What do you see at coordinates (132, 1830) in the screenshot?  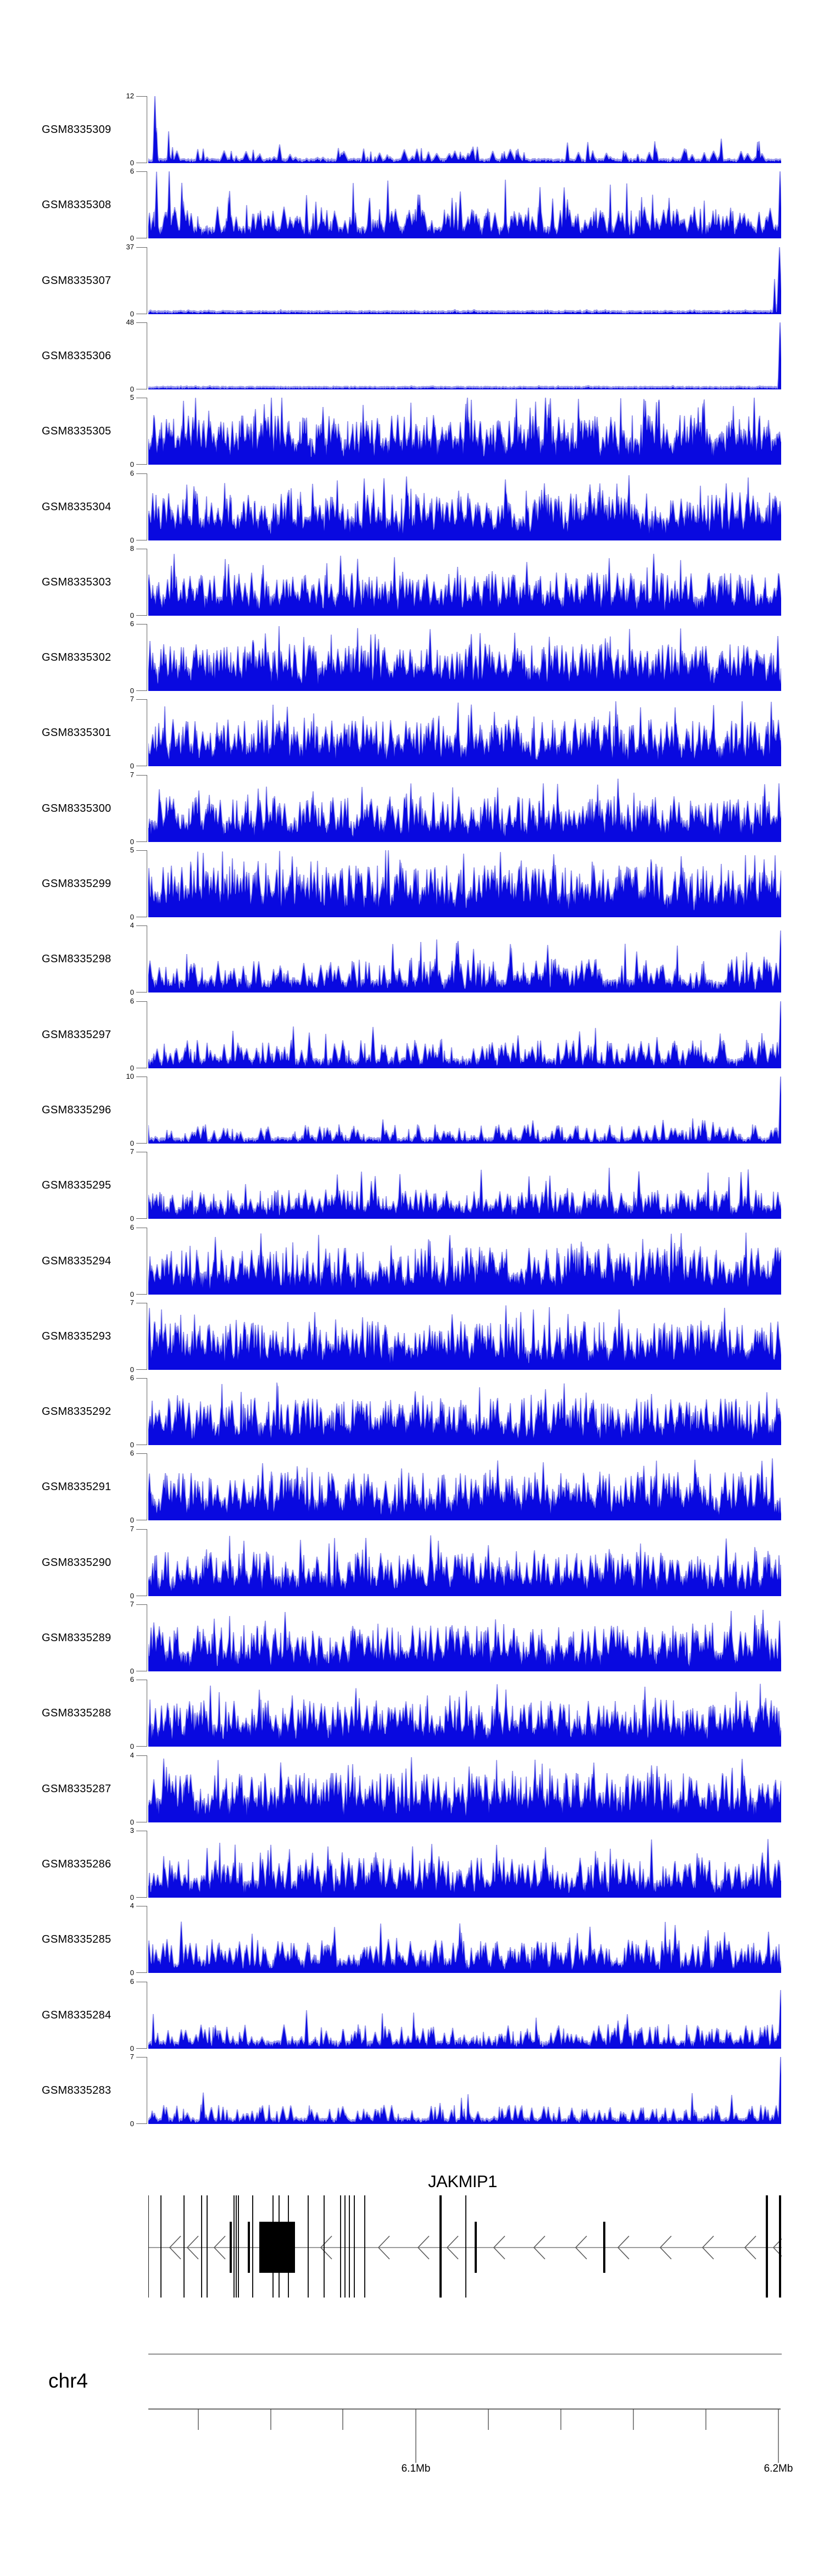 I see `ymax-label: 3` at bounding box center [132, 1830].